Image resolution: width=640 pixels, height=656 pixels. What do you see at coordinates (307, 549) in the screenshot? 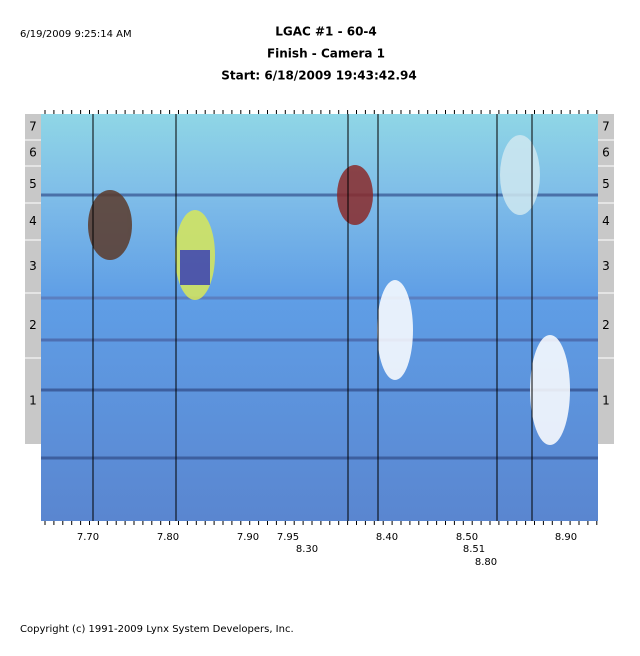
I see `time-label: 8.30` at bounding box center [307, 549].